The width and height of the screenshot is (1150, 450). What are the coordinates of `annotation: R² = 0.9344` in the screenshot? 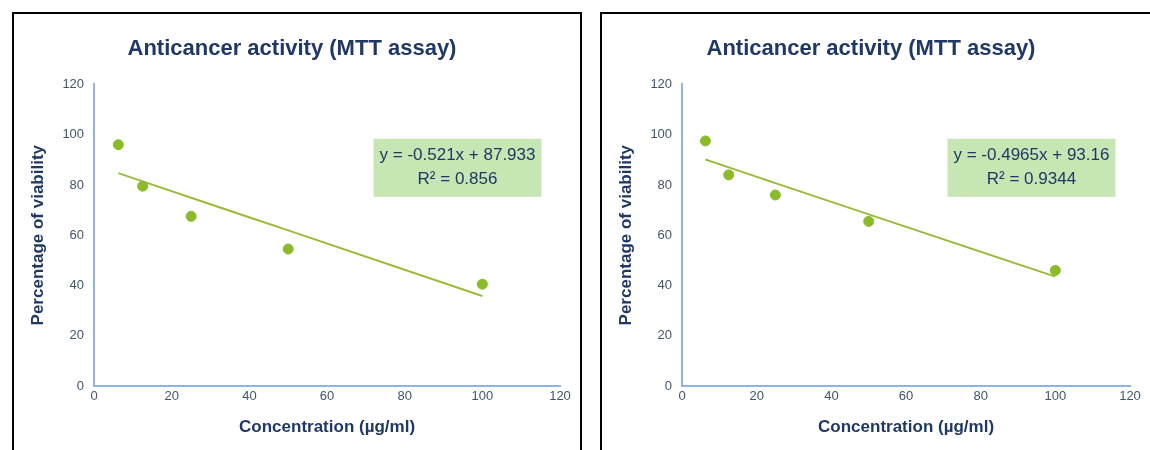 It's located at (1031, 179).